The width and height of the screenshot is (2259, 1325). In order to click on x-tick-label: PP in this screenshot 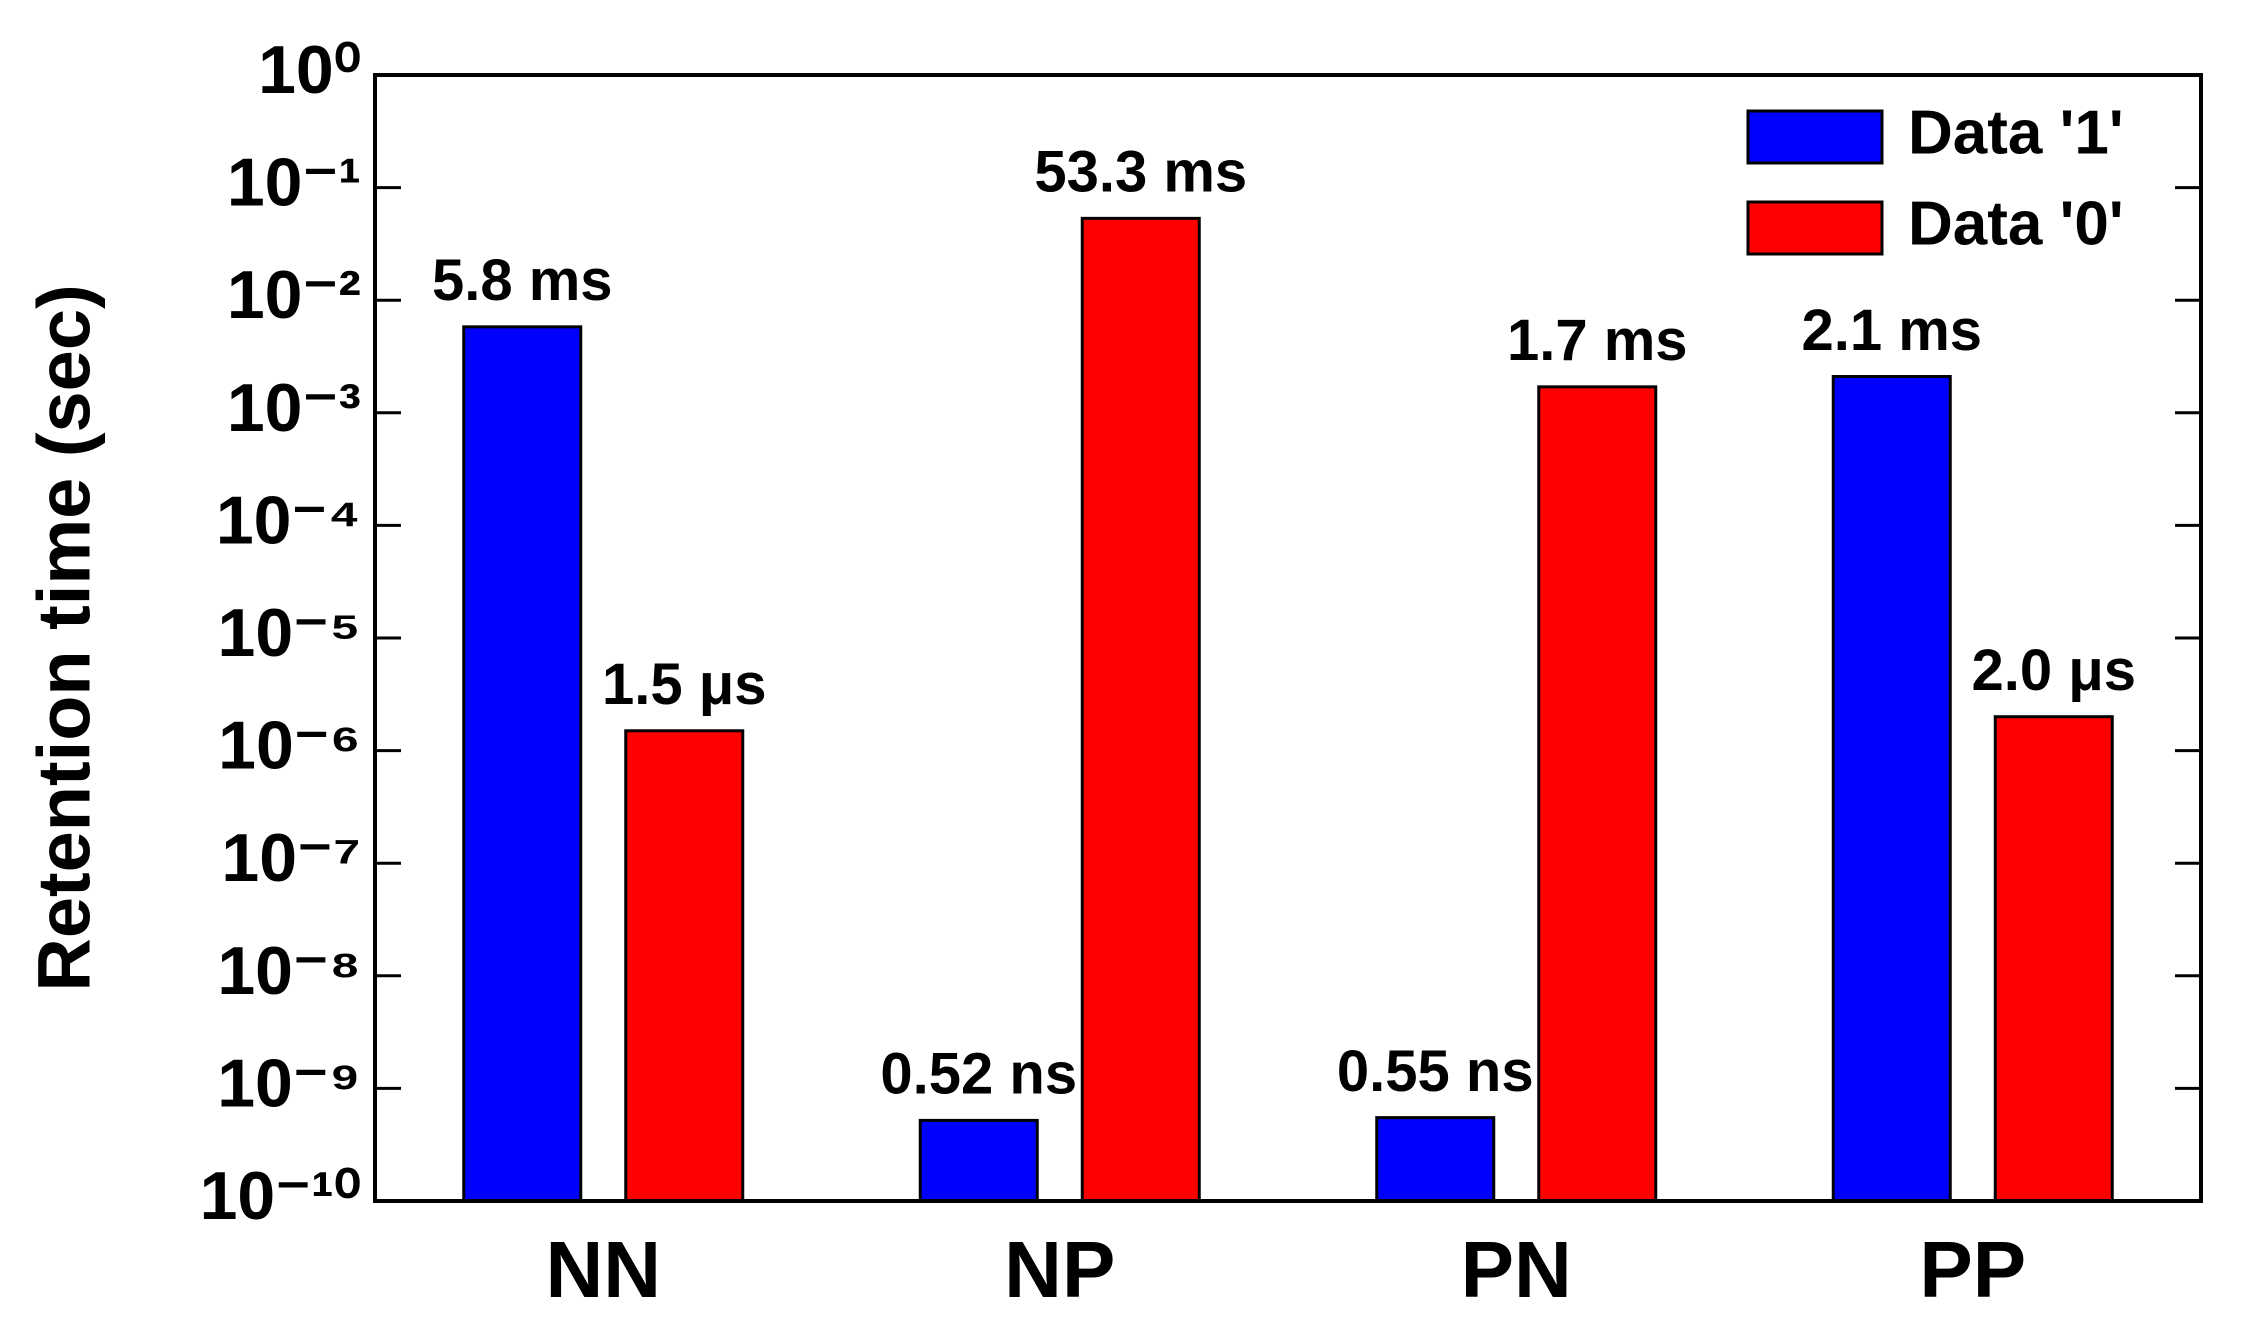, I will do `click(1972, 1269)`.